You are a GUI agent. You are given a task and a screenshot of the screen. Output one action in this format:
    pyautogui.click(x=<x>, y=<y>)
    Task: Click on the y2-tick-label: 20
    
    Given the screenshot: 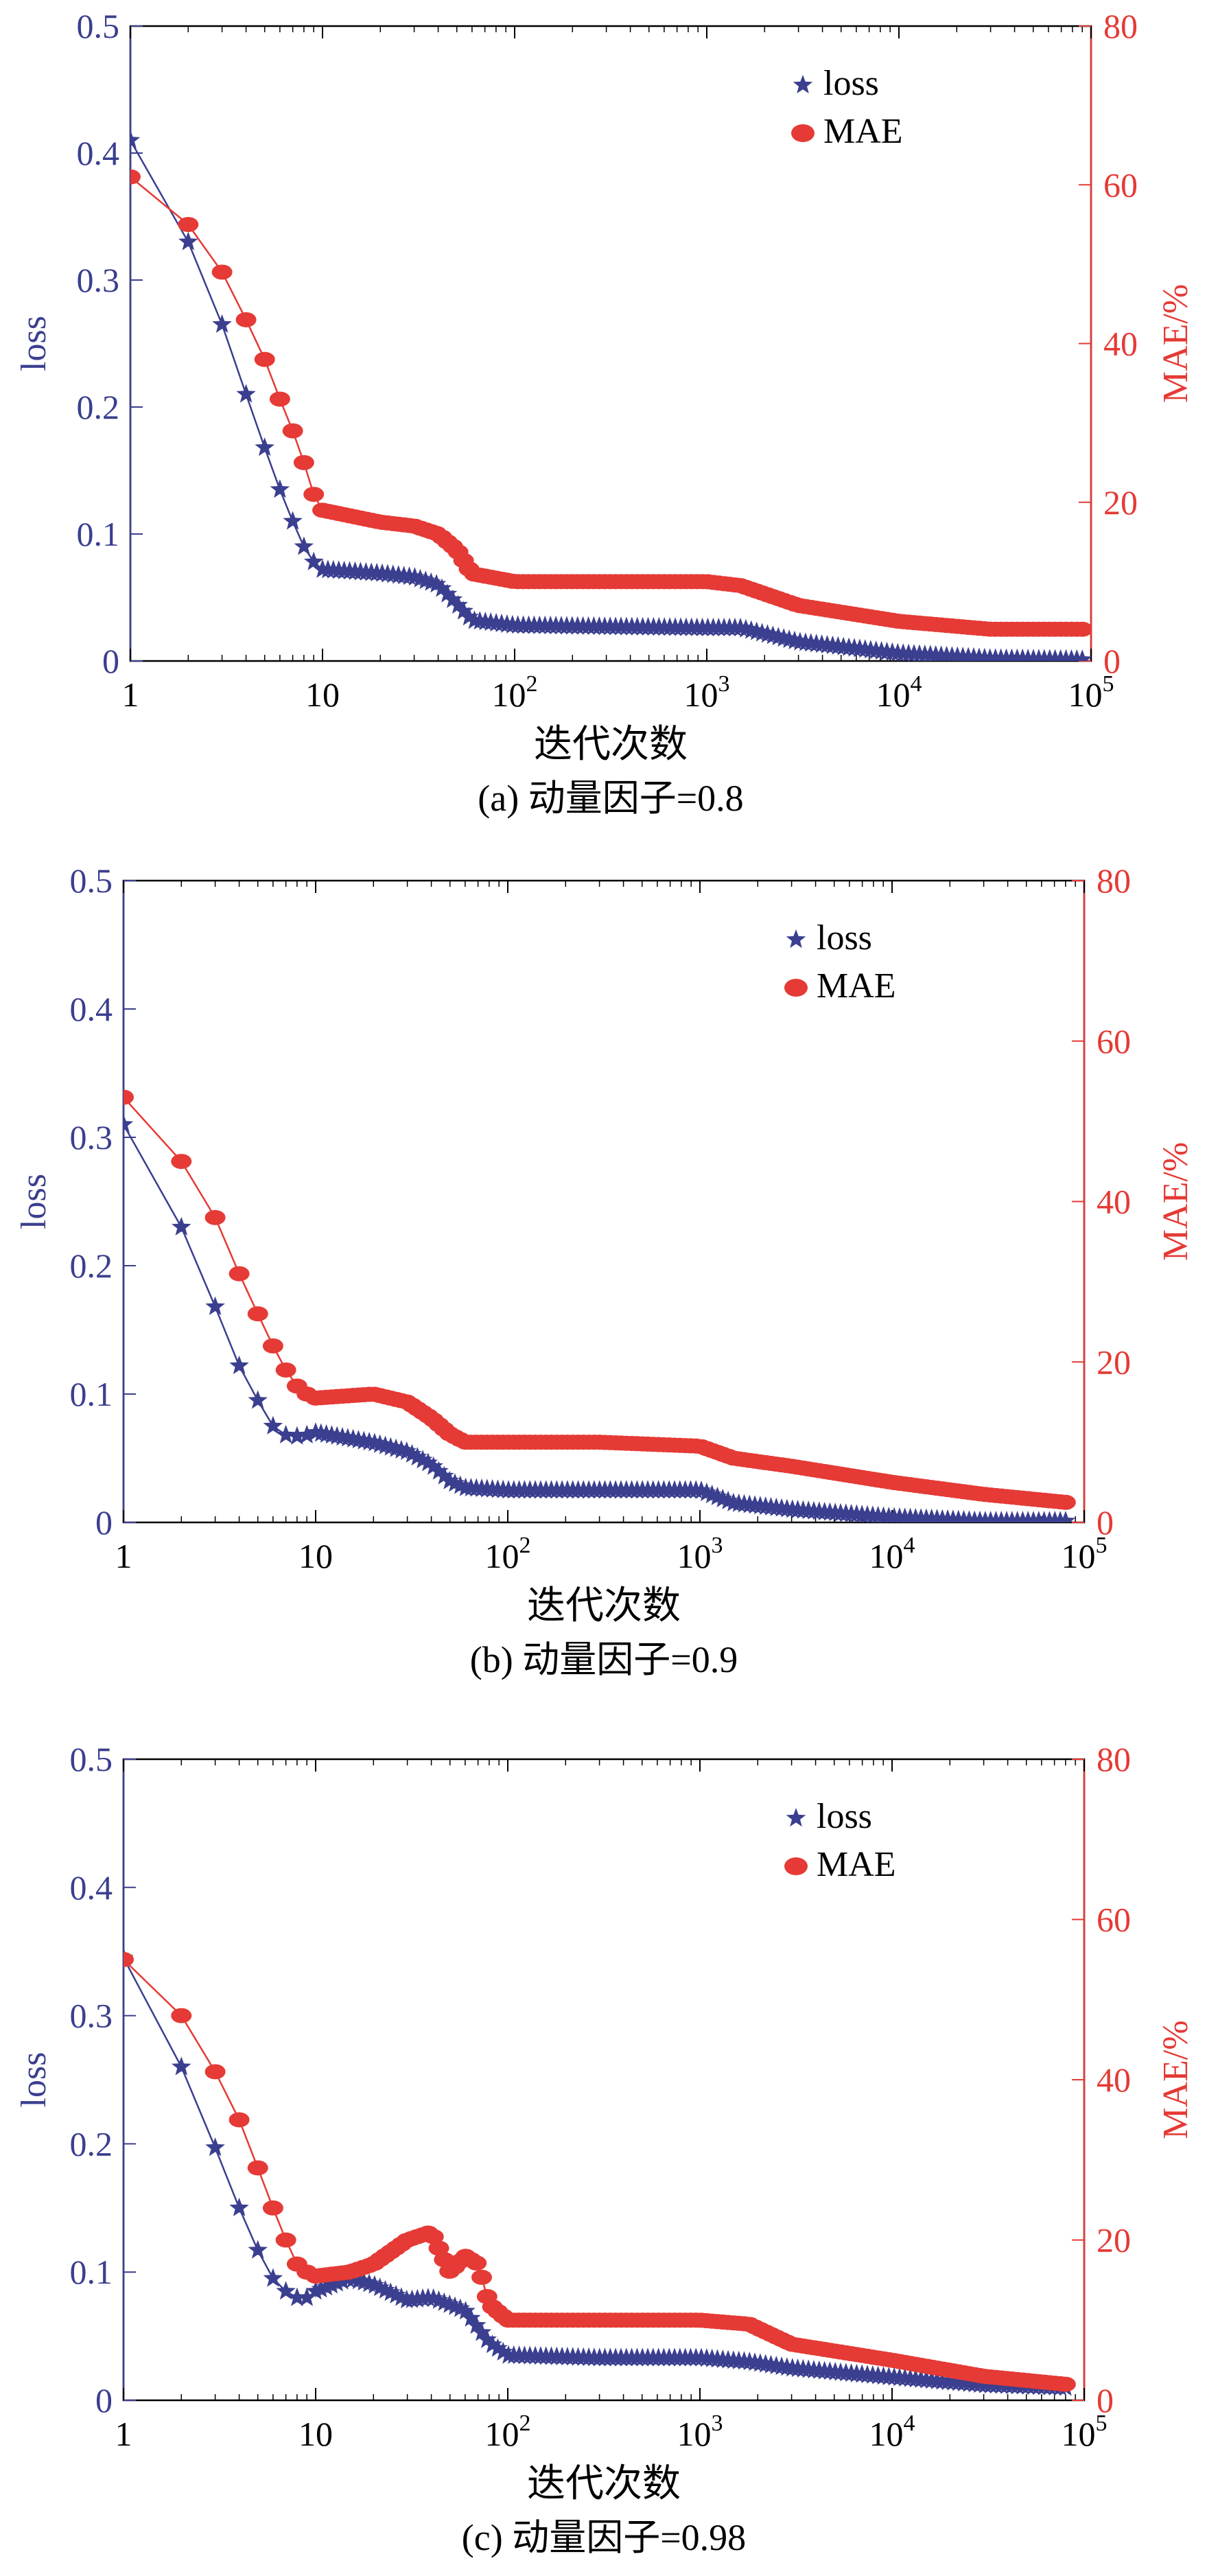 What is the action you would take?
    pyautogui.click(x=1121, y=502)
    